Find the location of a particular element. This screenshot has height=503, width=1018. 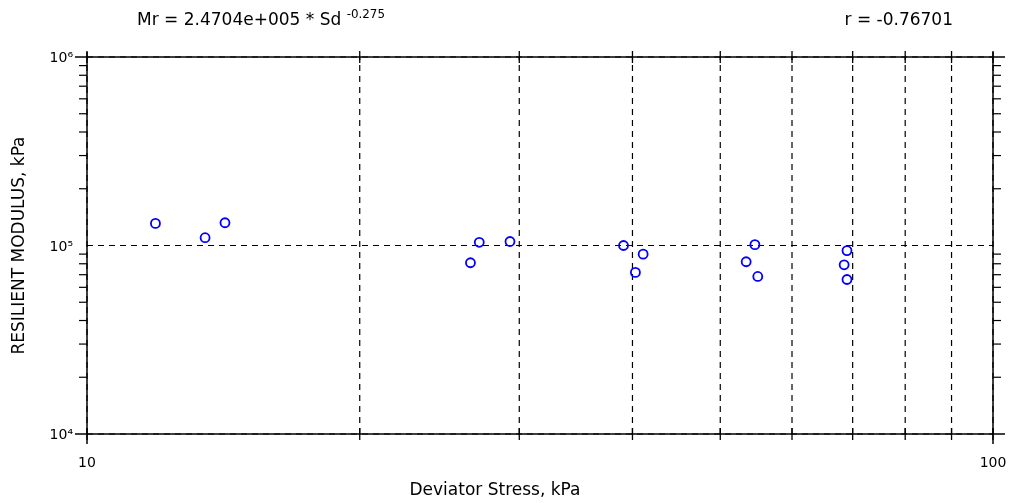

y-tick-label: 10⁴ is located at coordinates (61, 434).